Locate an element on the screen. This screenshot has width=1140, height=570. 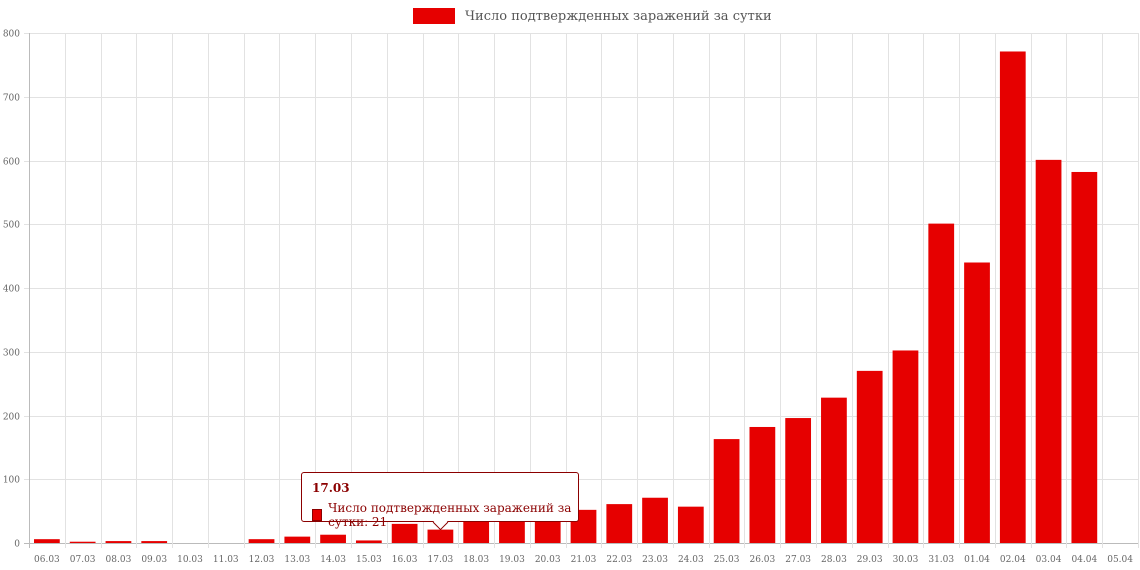
y-tick-label: 700 is located at coordinates (11, 99).